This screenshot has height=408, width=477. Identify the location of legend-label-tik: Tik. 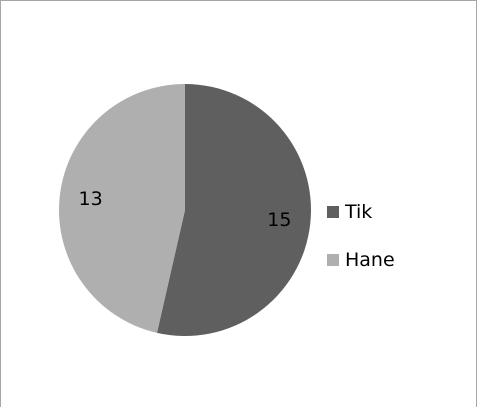
(359, 212).